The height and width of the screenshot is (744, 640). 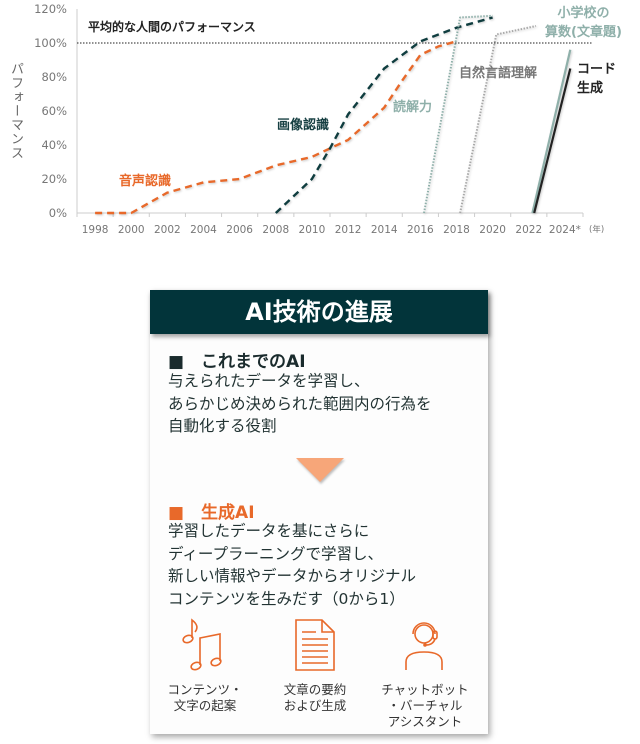 I want to click on music-notes-icon, so click(x=202, y=644).